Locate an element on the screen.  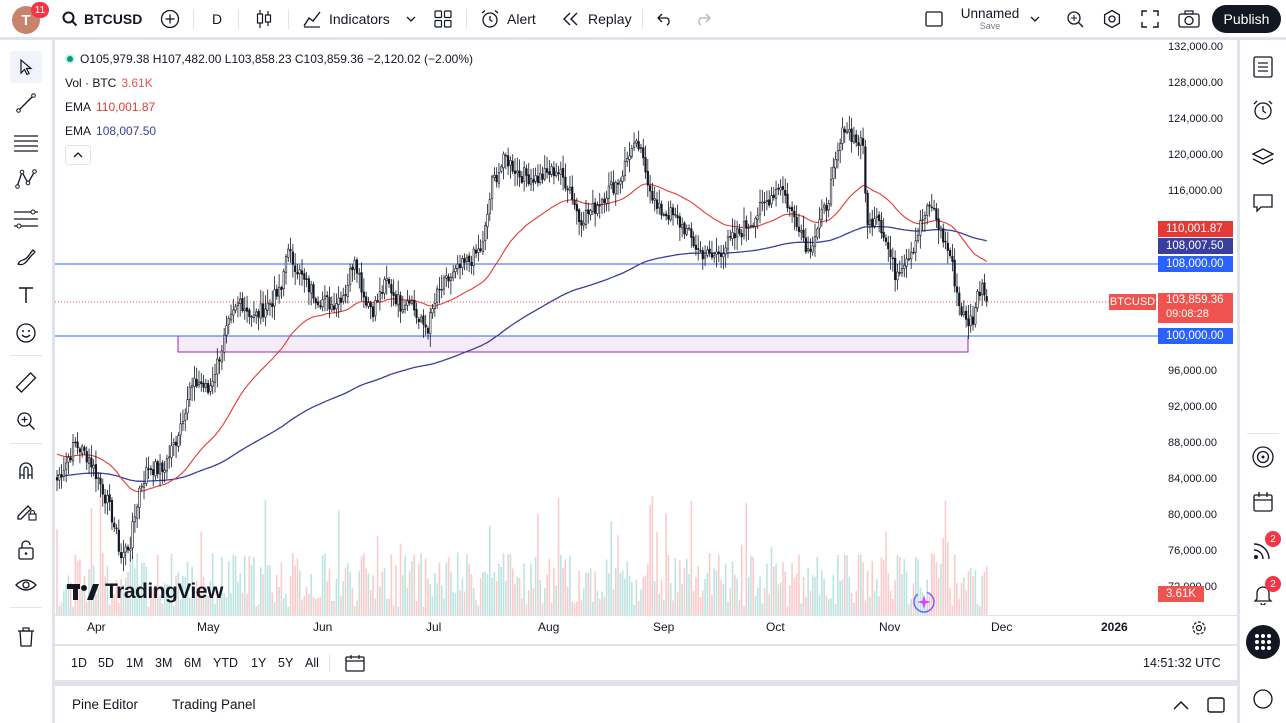
lock-drawings-button is located at coordinates (26, 550).